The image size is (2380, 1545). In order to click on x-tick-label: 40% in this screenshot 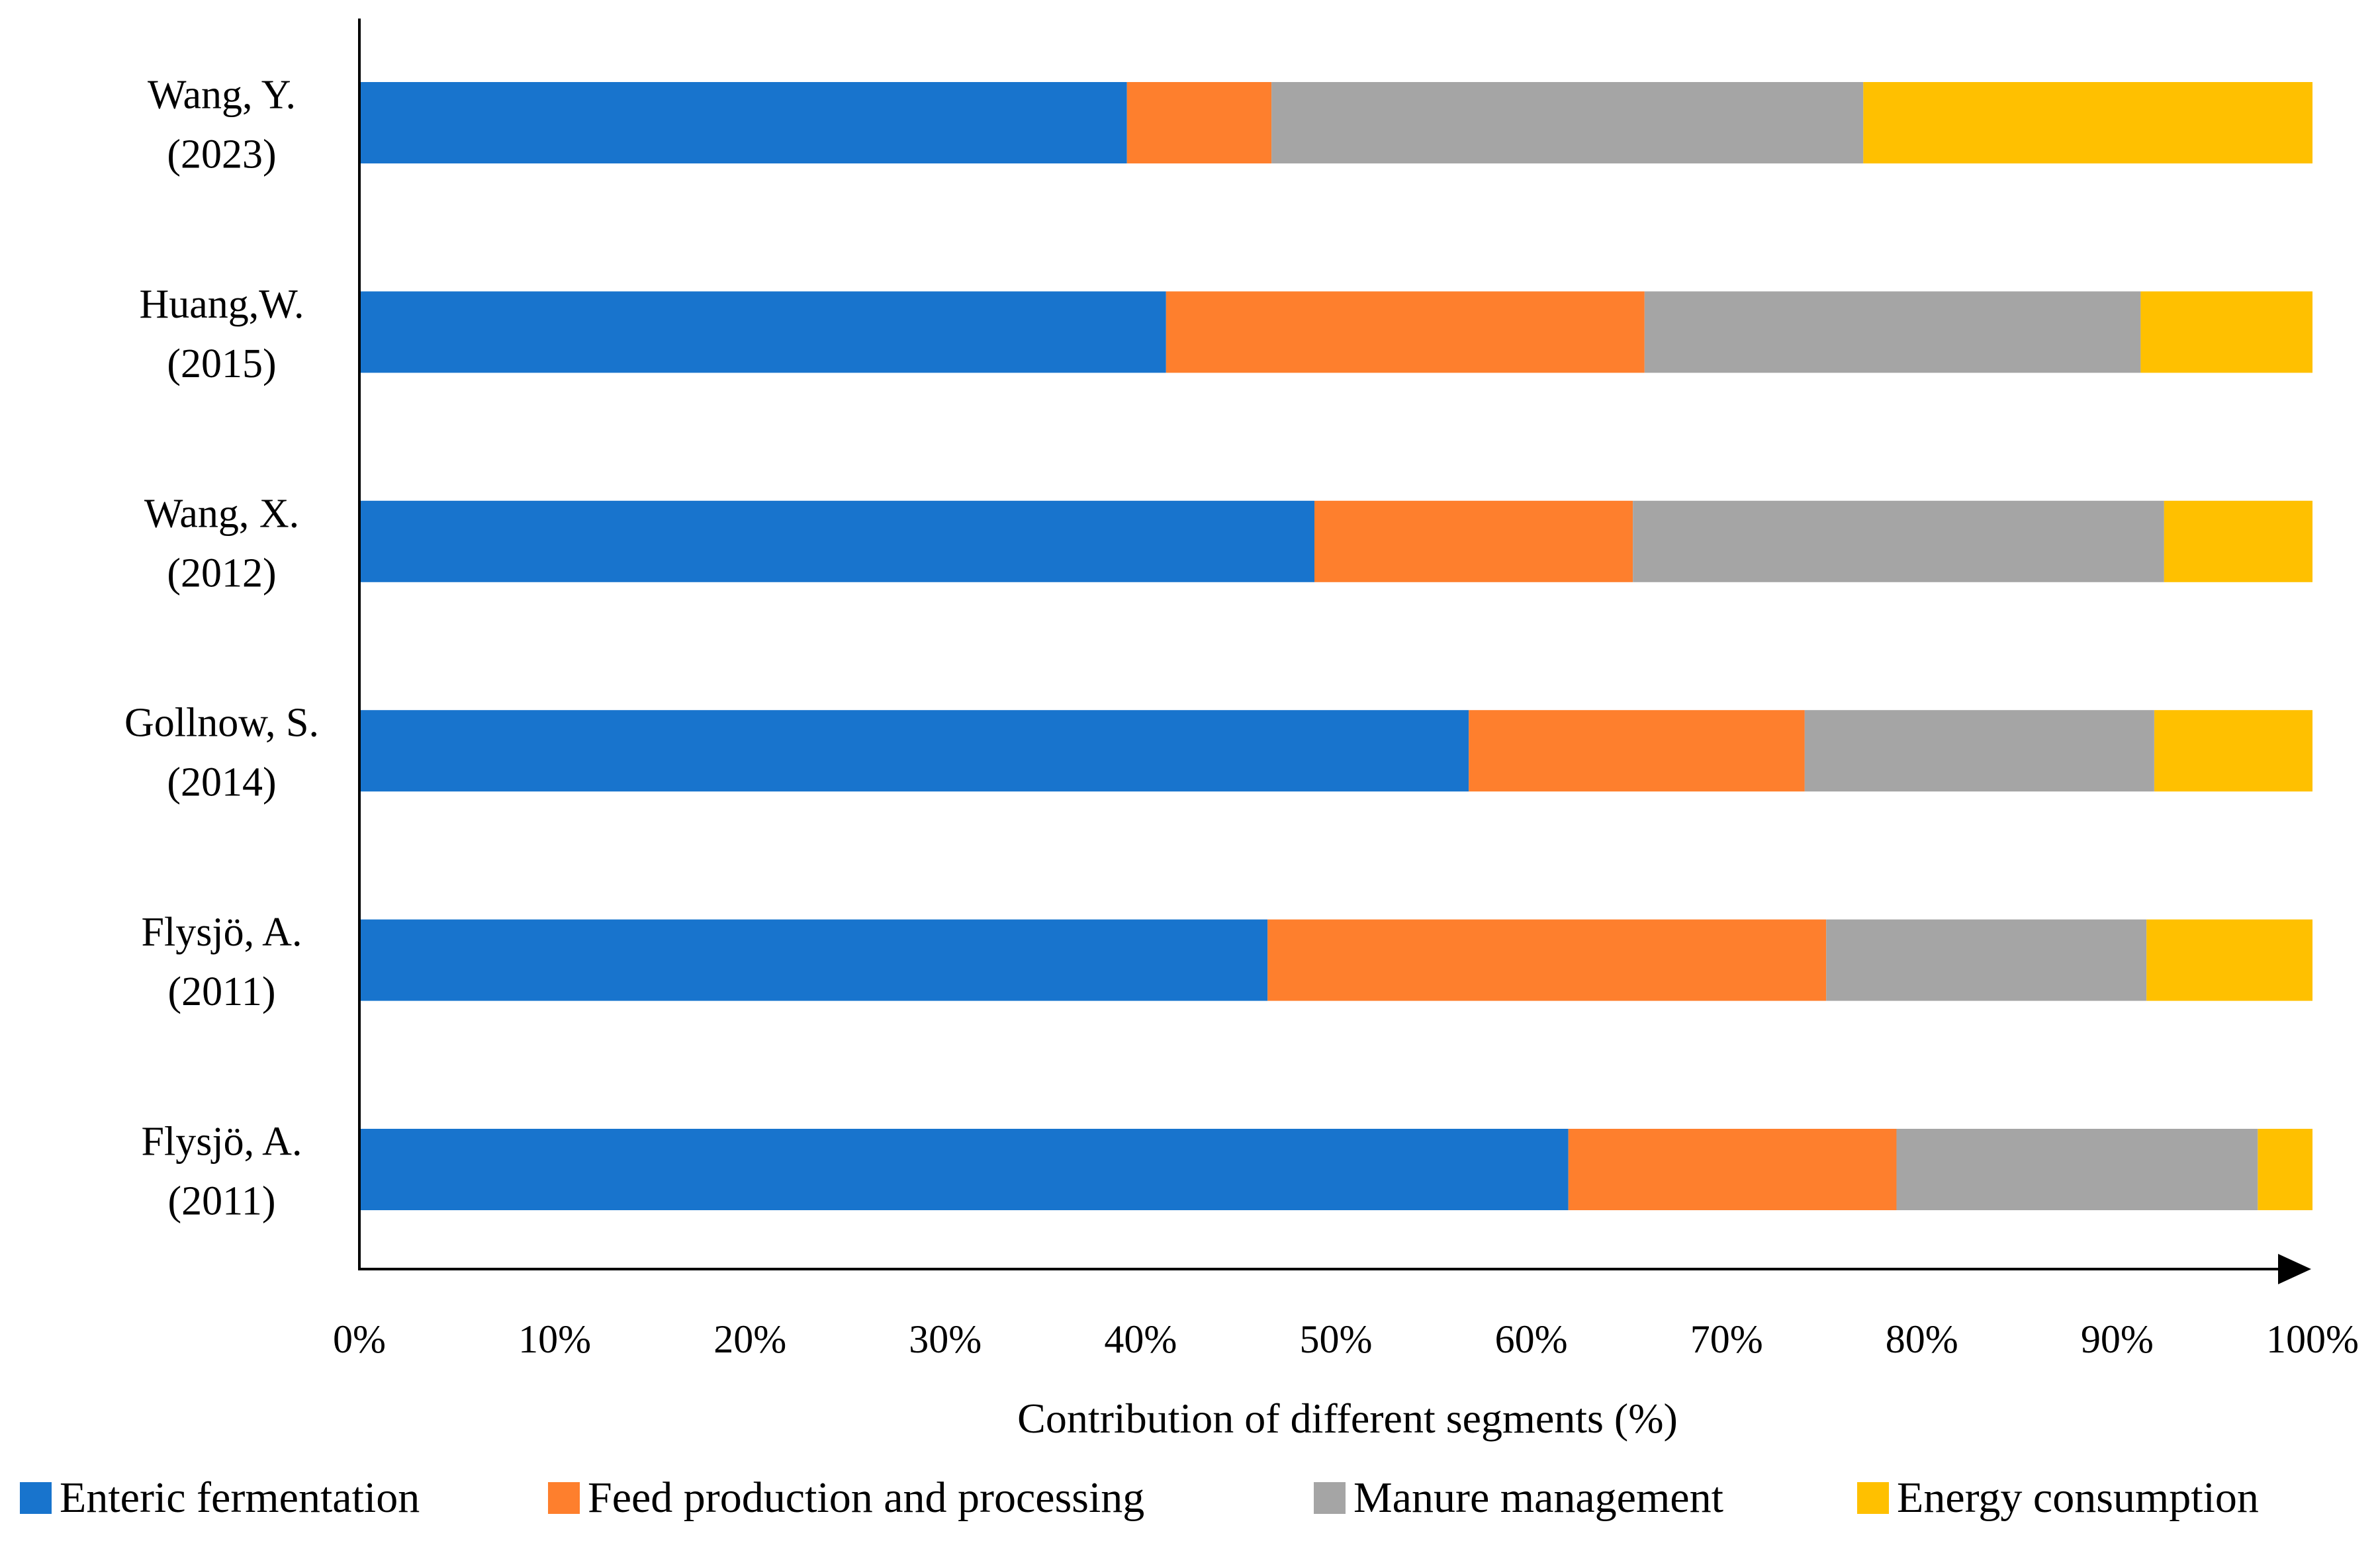, I will do `click(1140, 1339)`.